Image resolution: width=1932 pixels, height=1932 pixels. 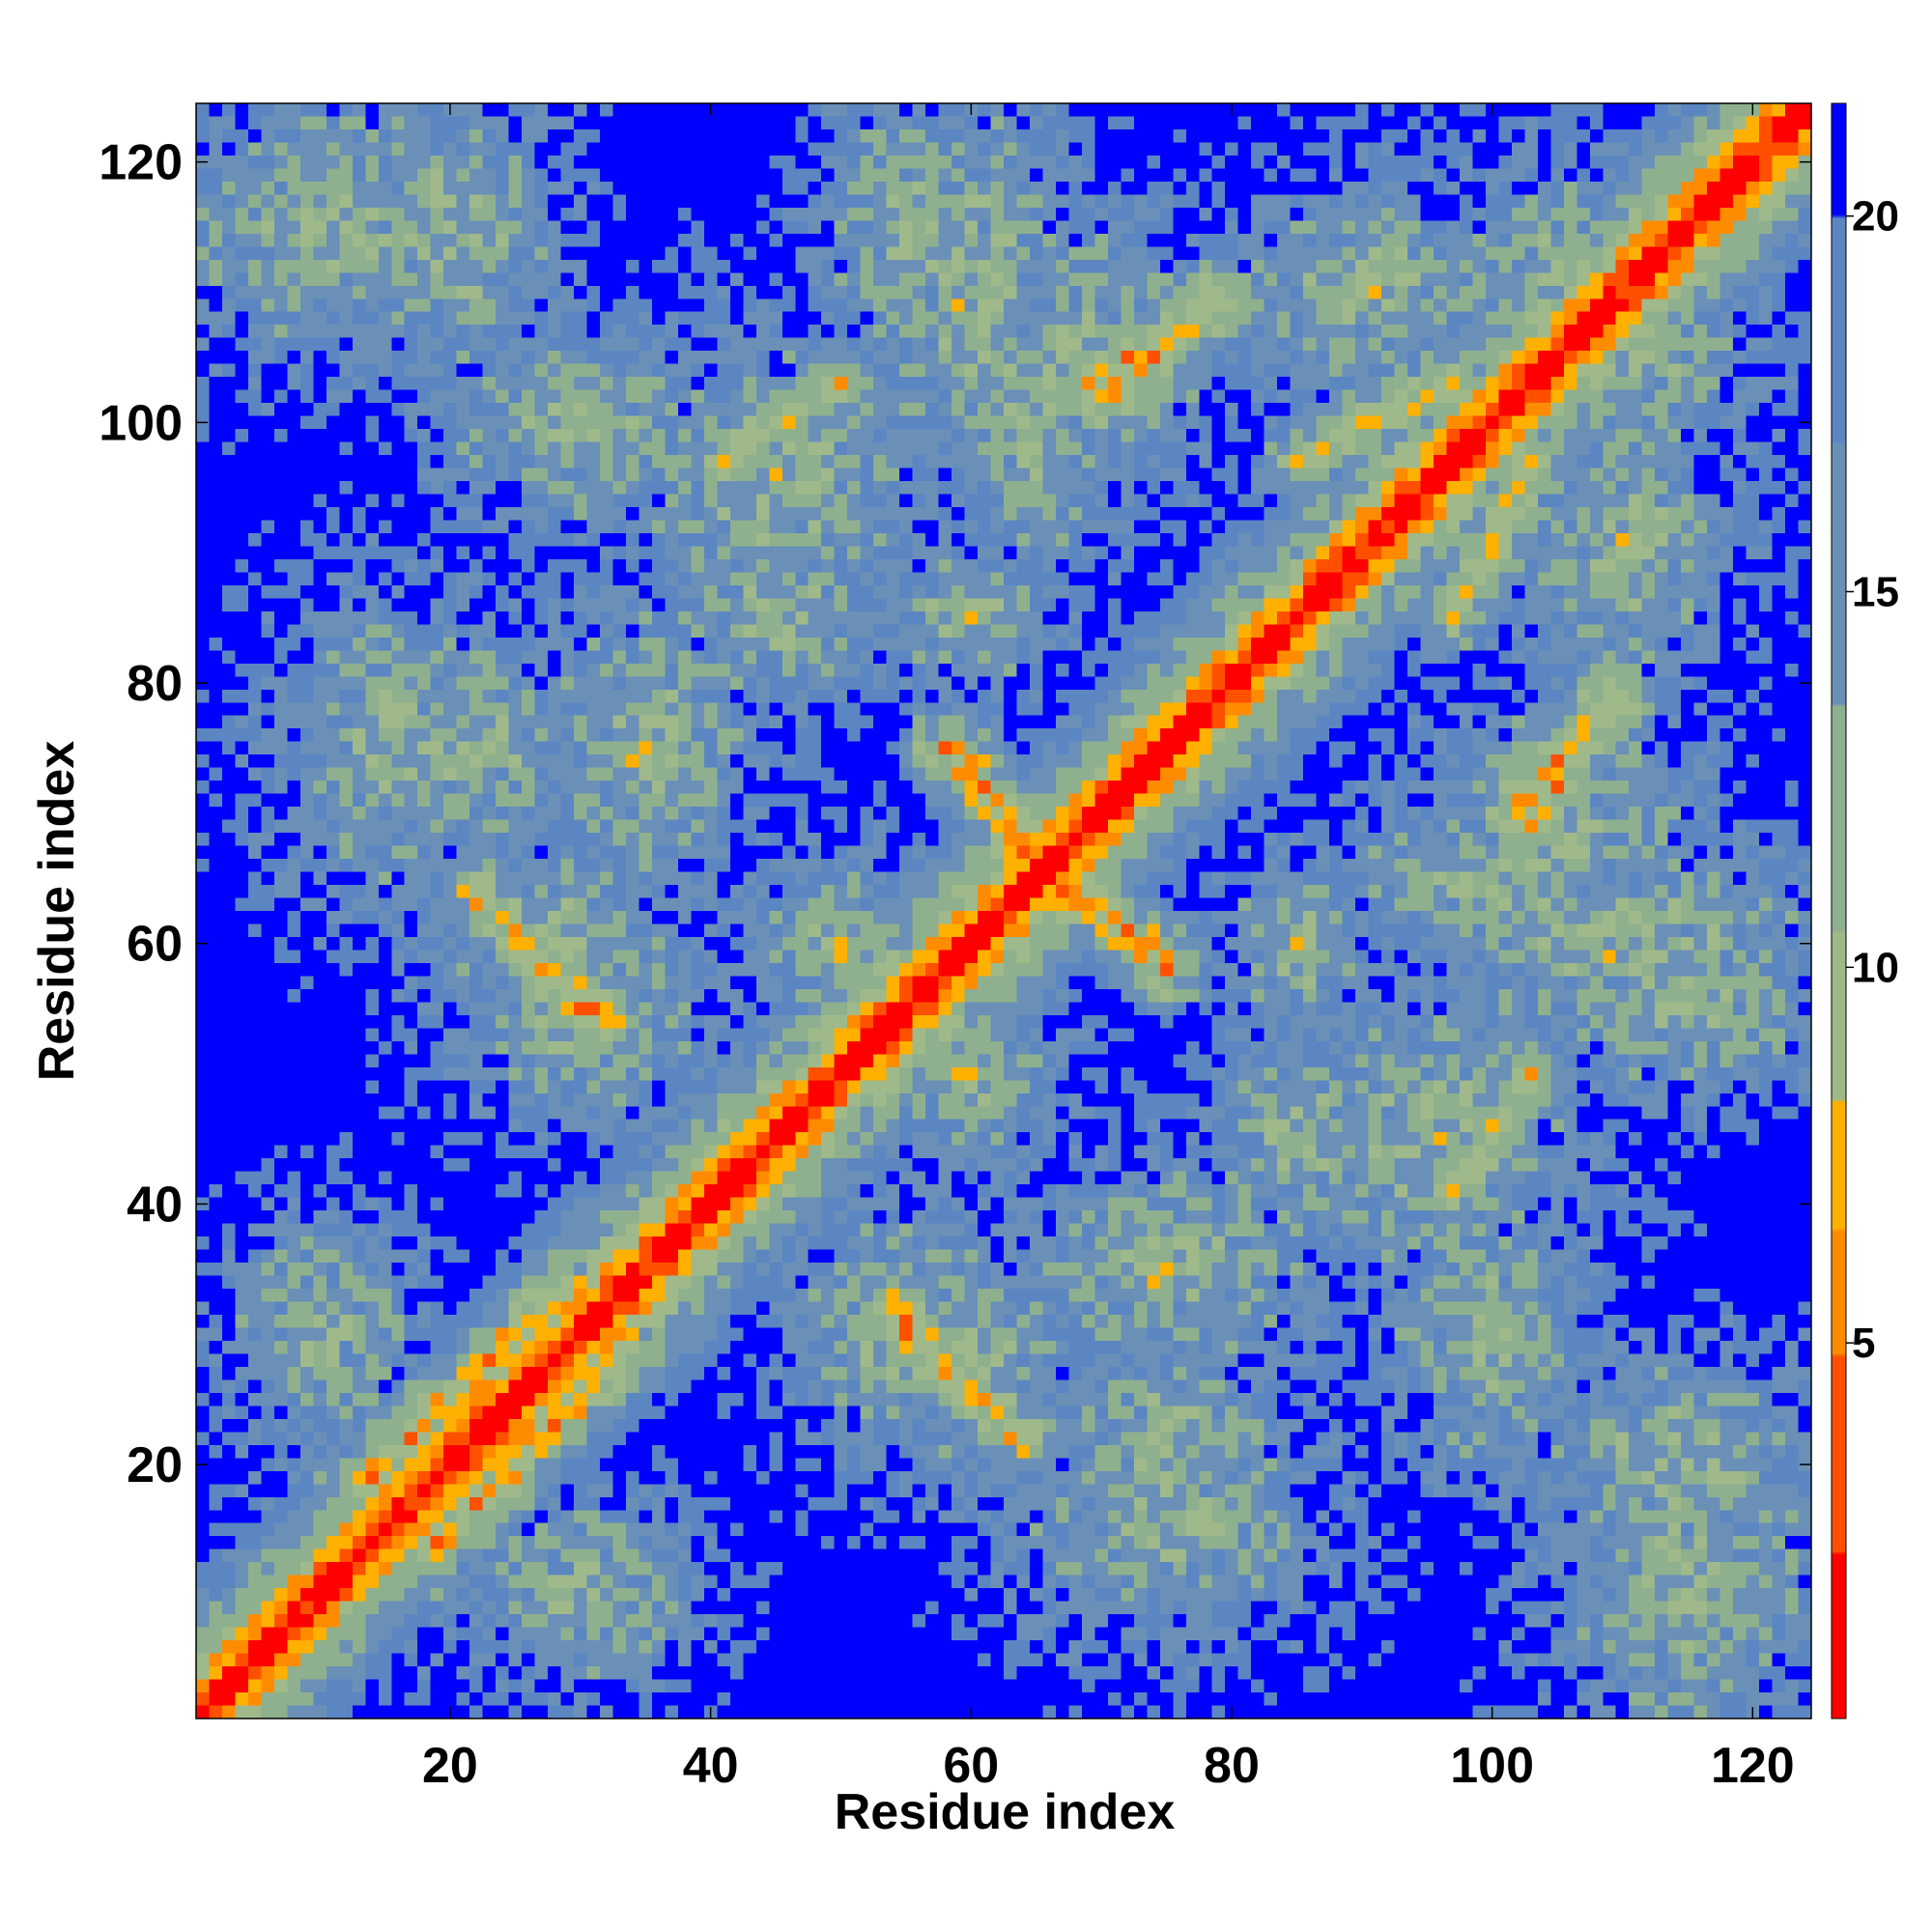 What do you see at coordinates (971, 1766) in the screenshot?
I see `x-tick-label: 60` at bounding box center [971, 1766].